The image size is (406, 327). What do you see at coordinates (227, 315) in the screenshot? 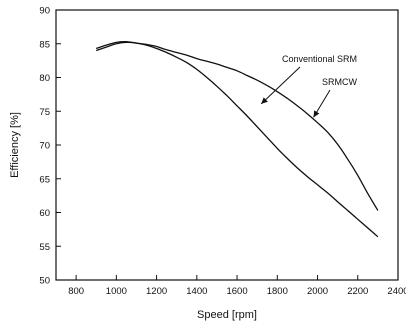
I see `x-axis-label: Speed [rpm]` at bounding box center [227, 315].